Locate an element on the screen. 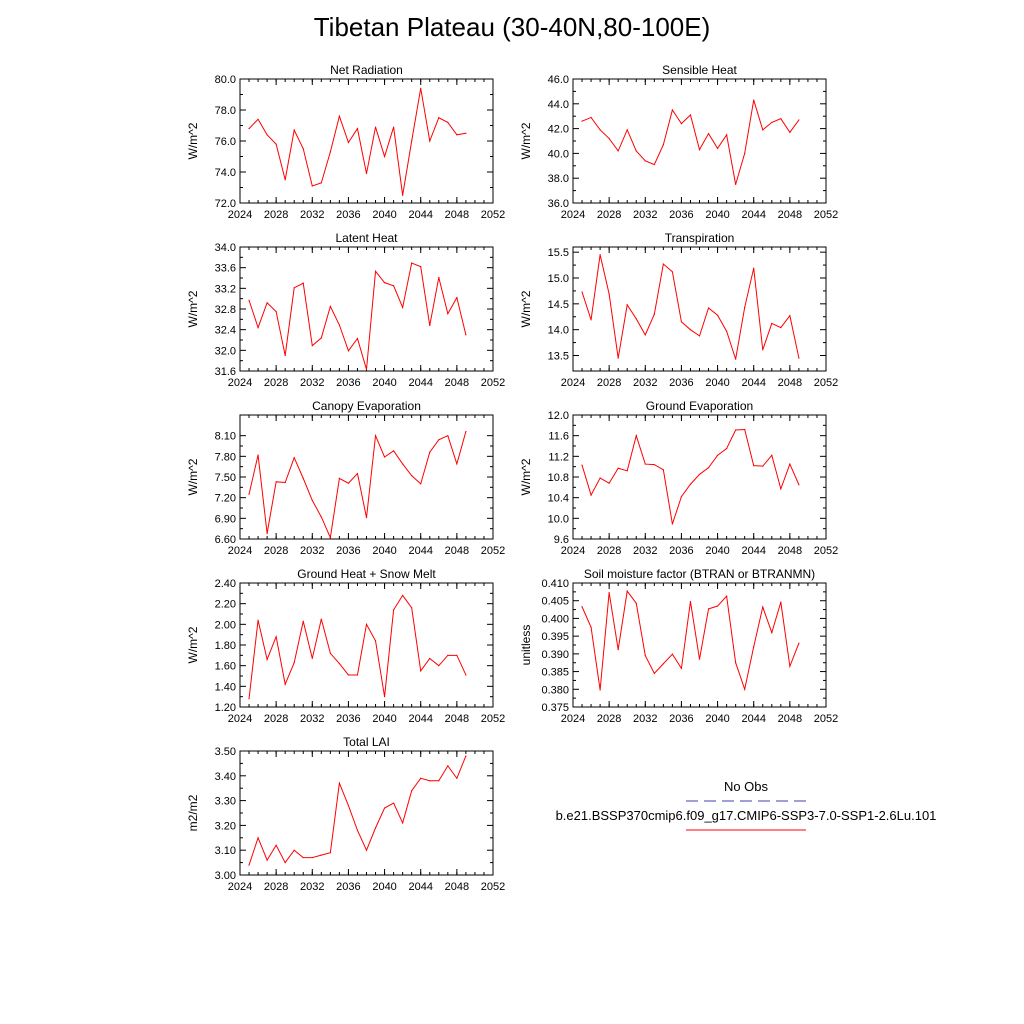  panel-title: Ground Evaporation is located at coordinates (699, 406).